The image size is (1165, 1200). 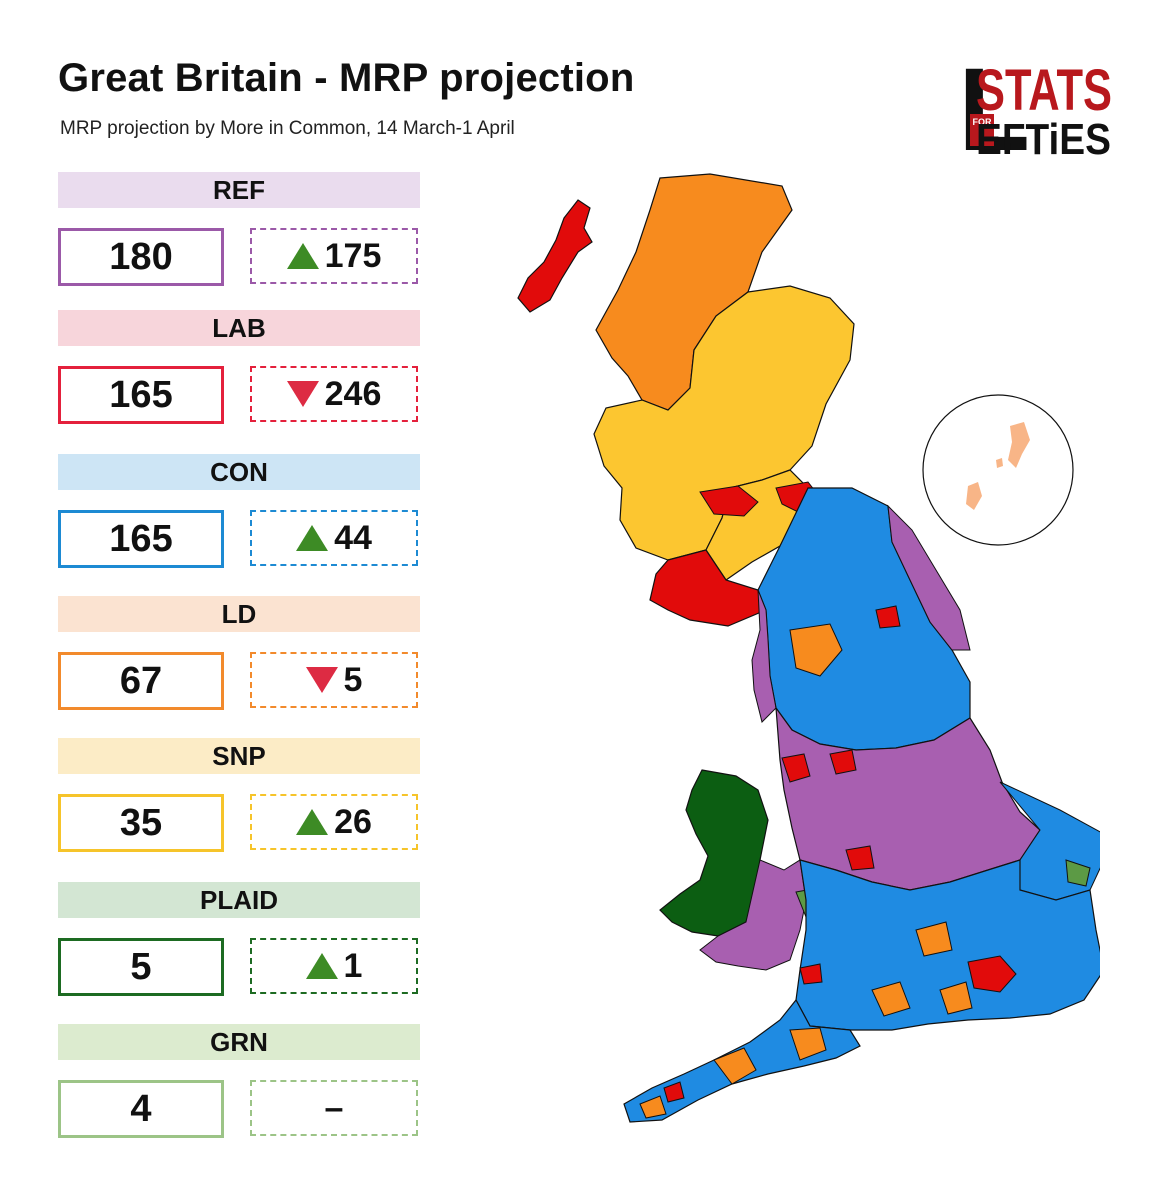 I want to click on map-region-central-belt, so click(x=729, y=501).